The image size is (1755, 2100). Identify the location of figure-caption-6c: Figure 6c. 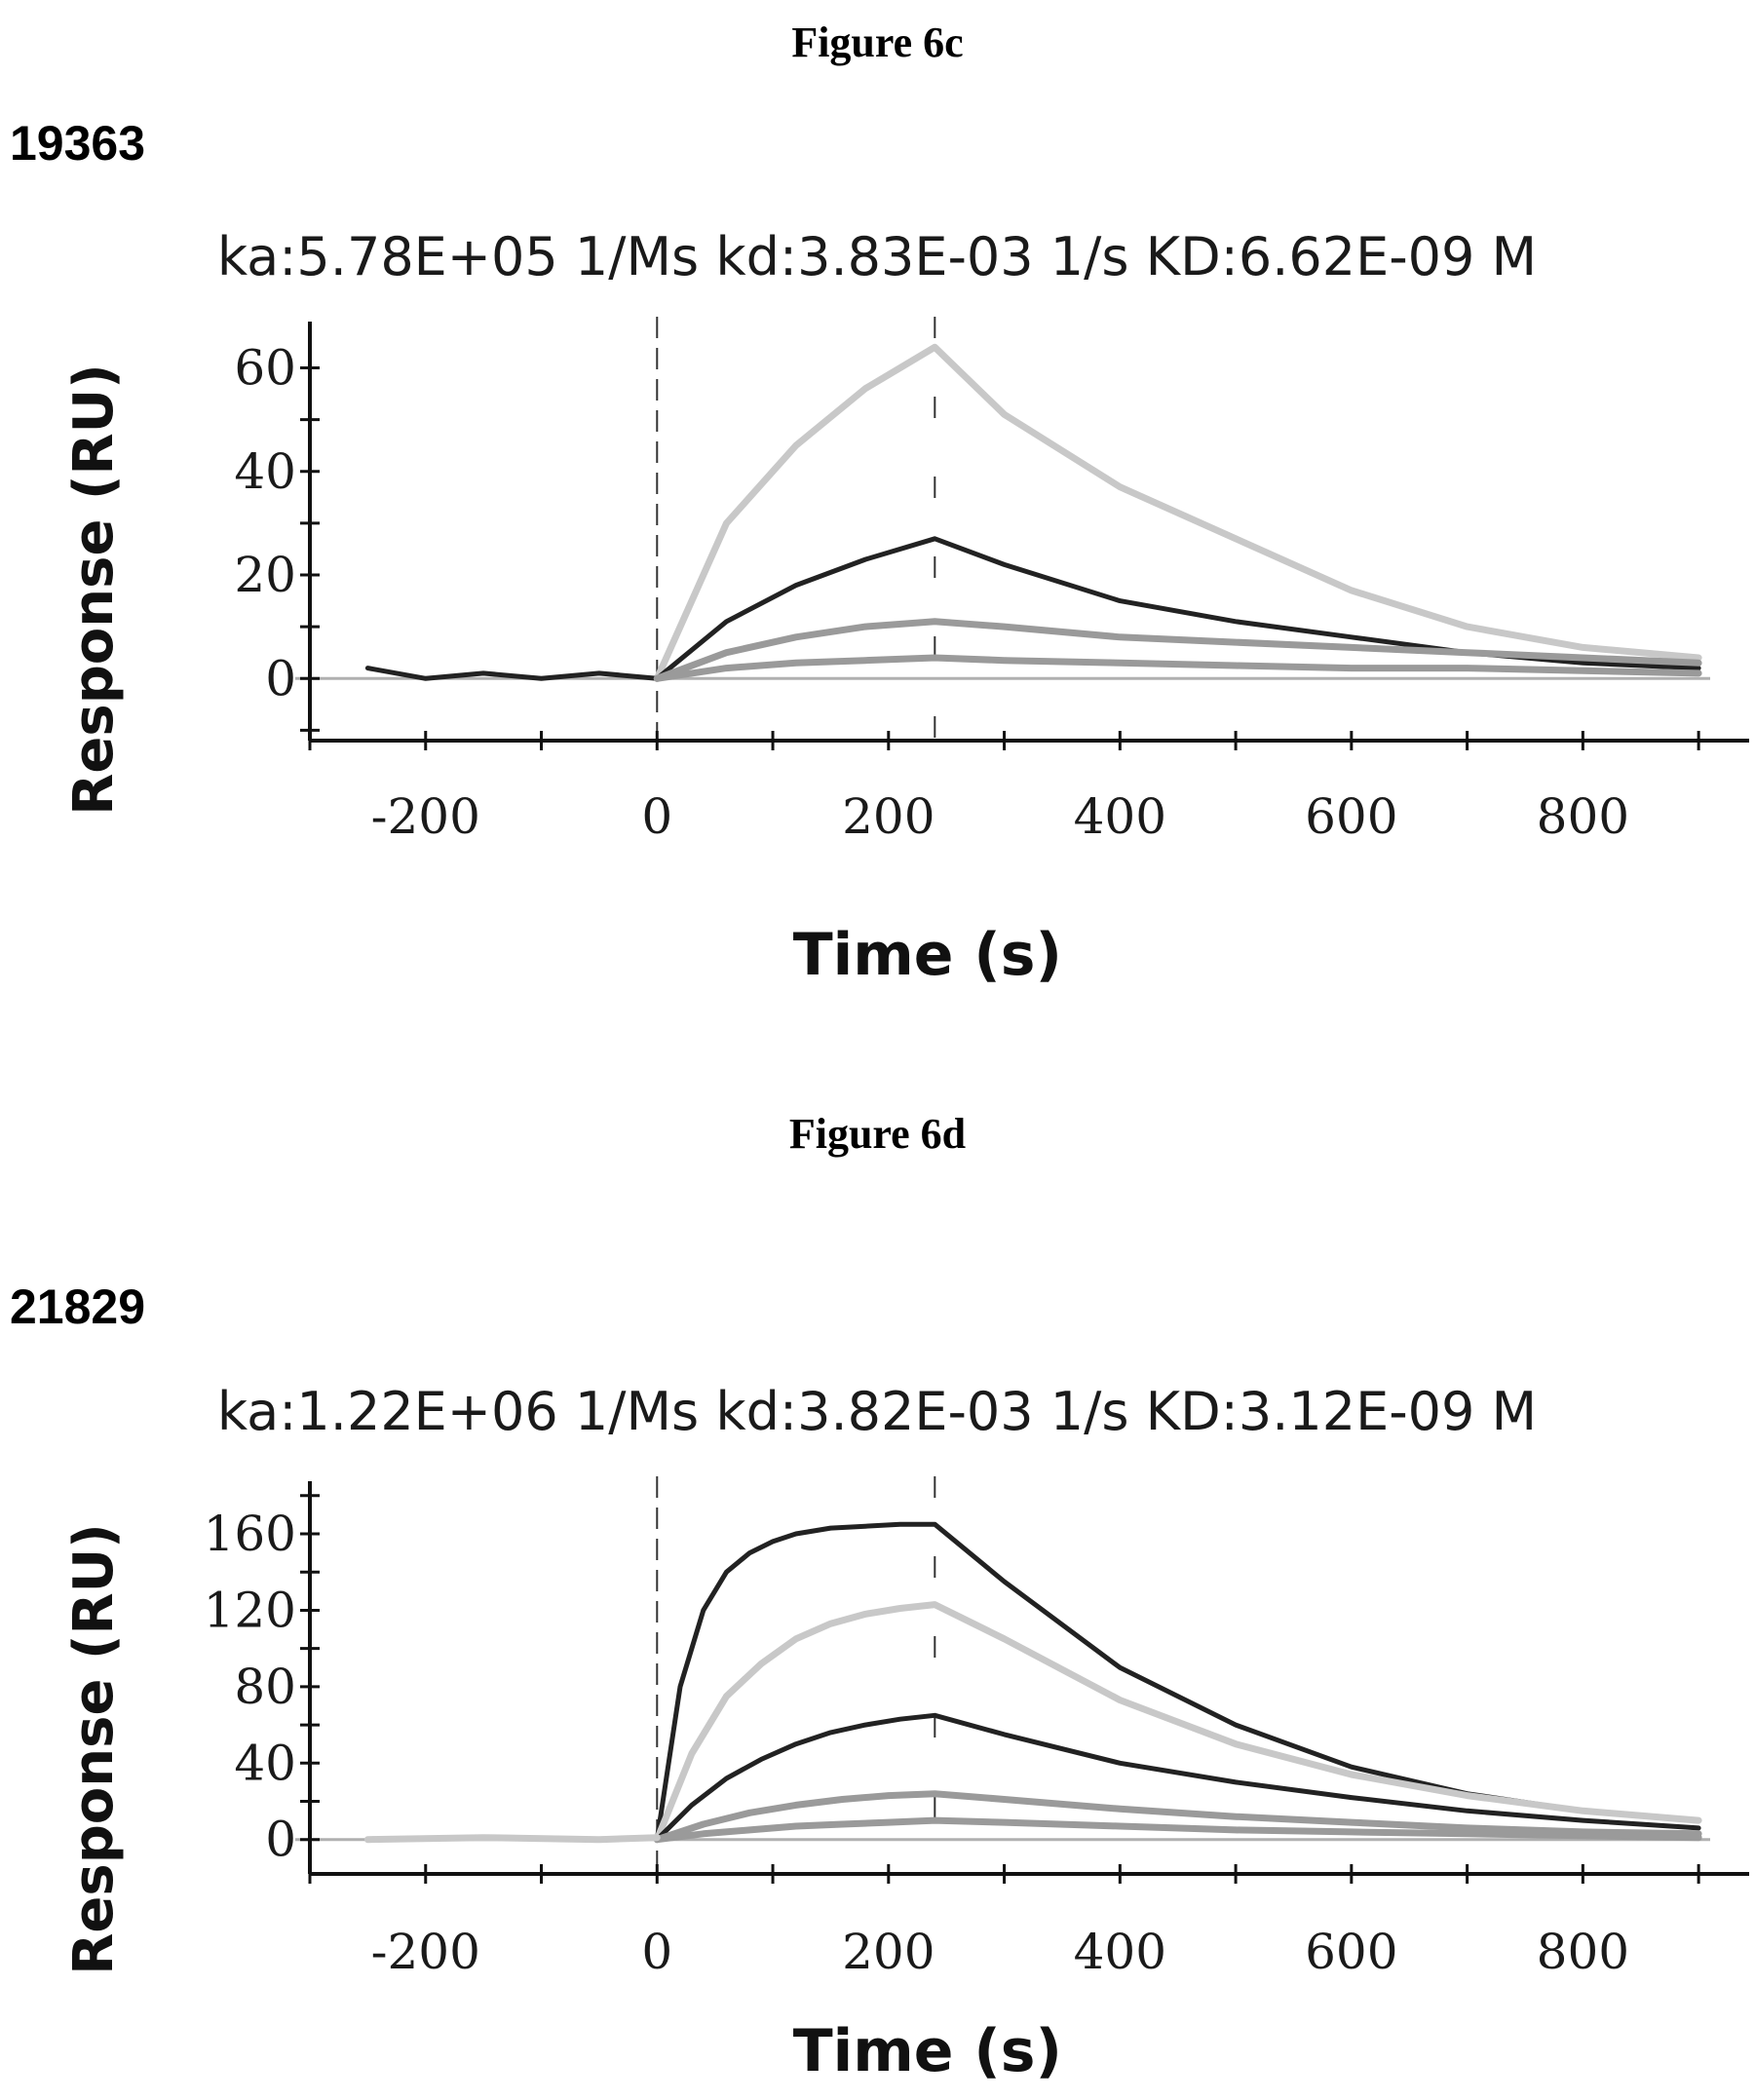
(877, 42).